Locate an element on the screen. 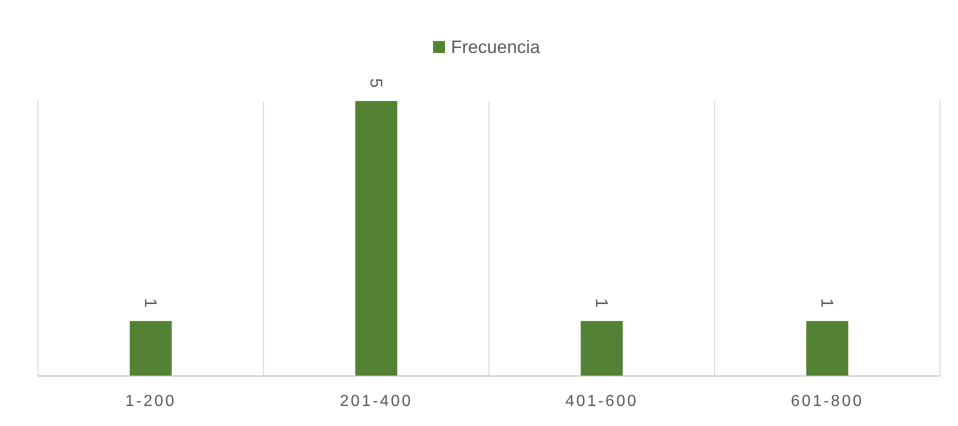  x-tick-label: 401-600 is located at coordinates (601, 401).